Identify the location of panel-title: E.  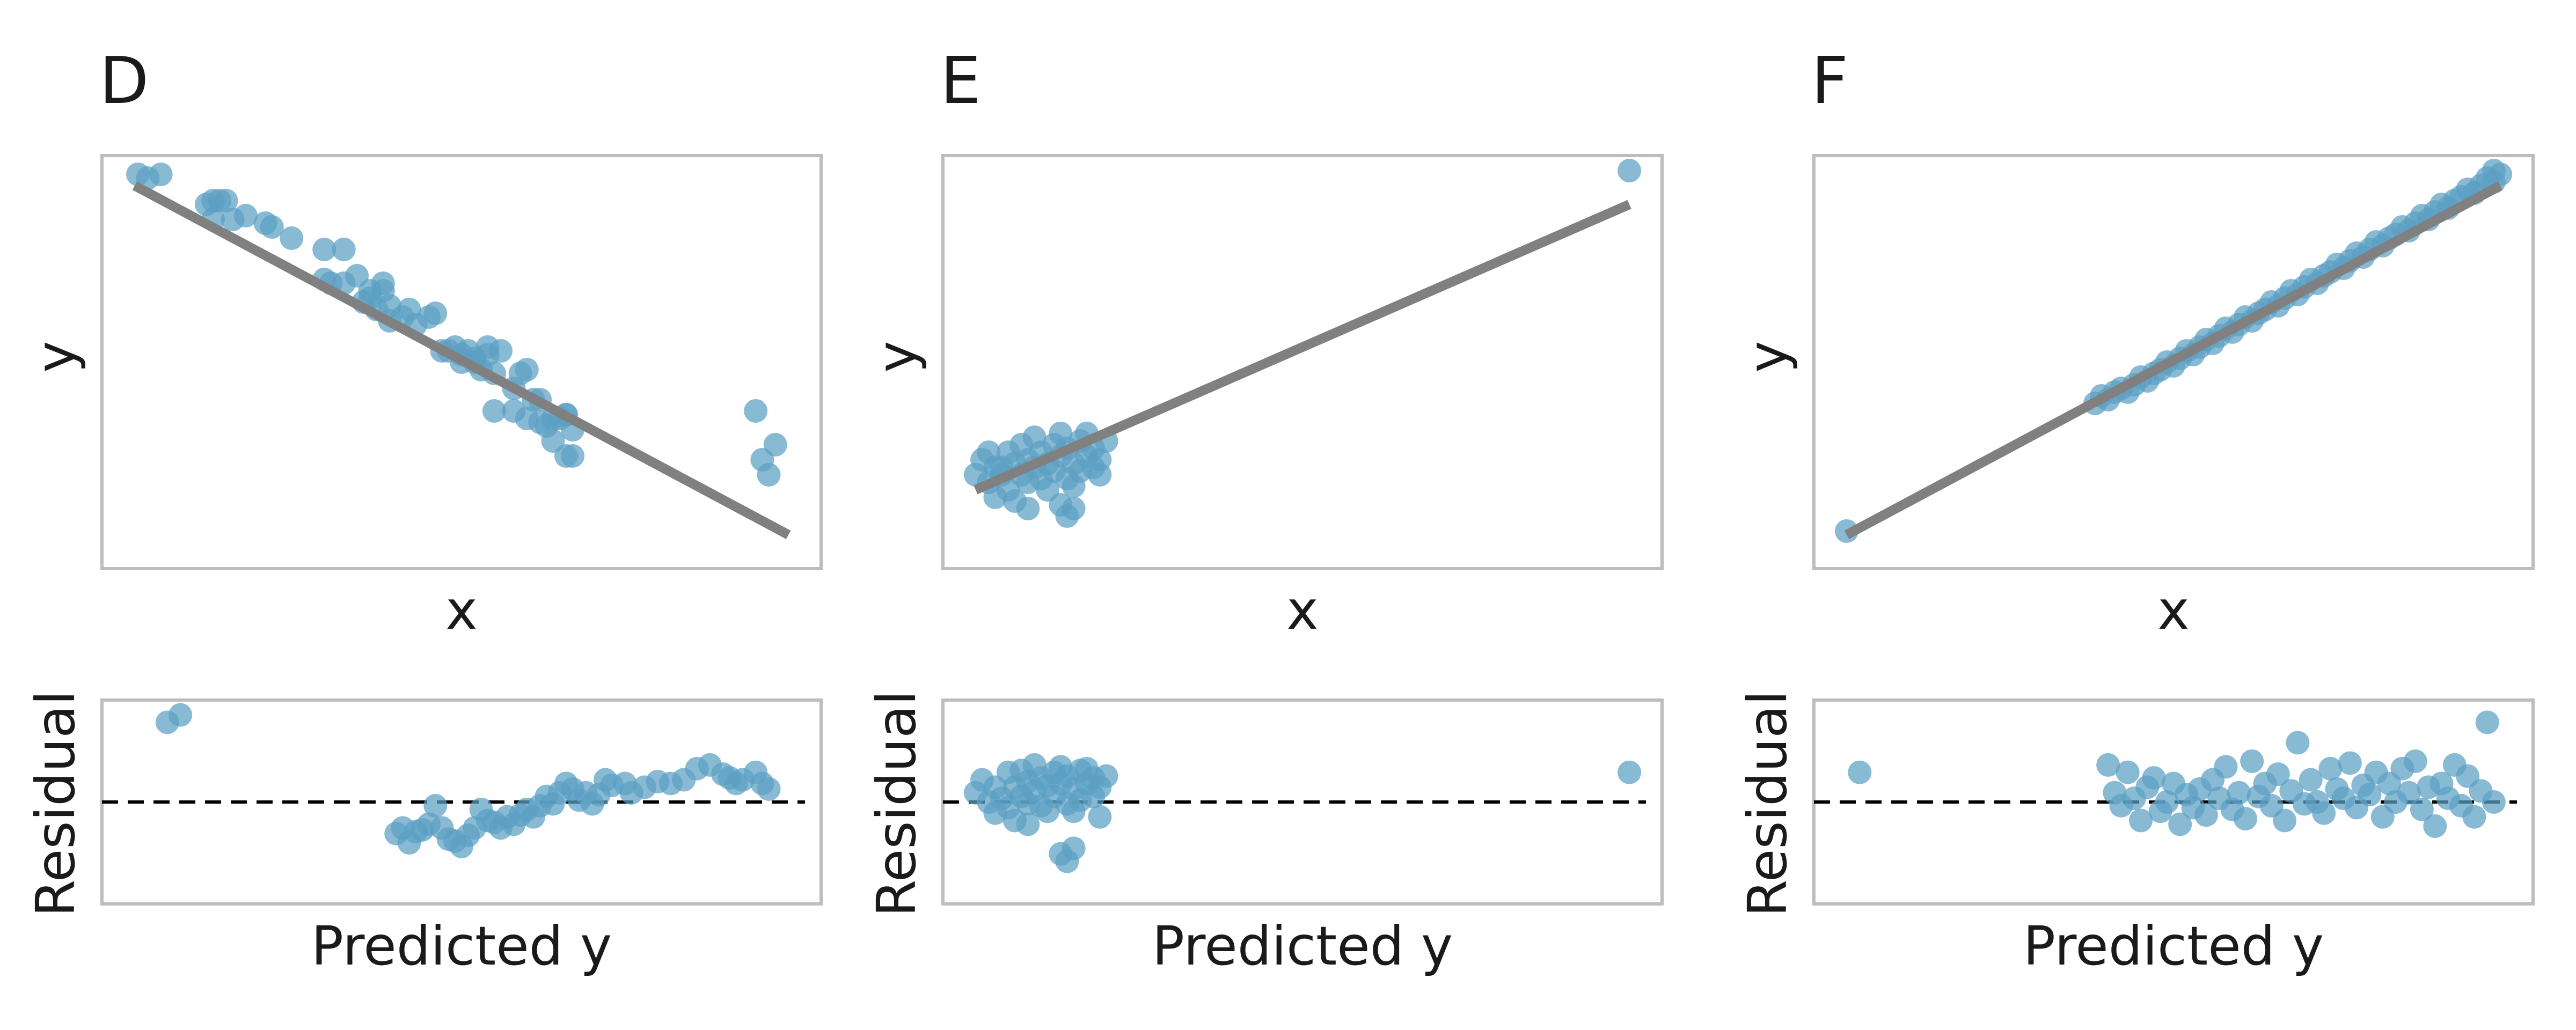
(960, 82).